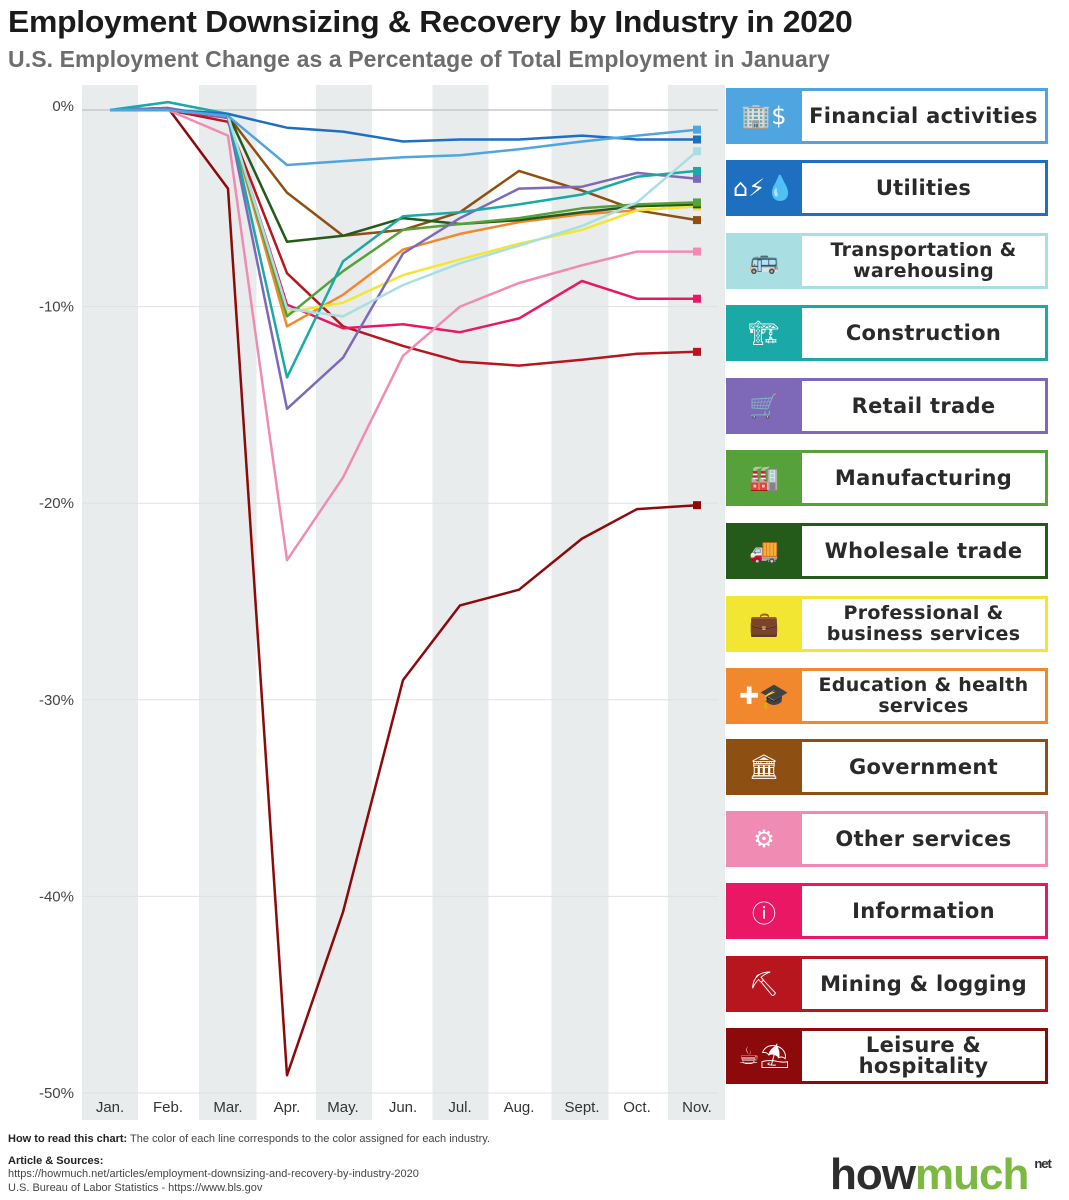 The height and width of the screenshot is (1200, 1069). I want to click on legend-item: 🛒 Retail trade, so click(887, 406).